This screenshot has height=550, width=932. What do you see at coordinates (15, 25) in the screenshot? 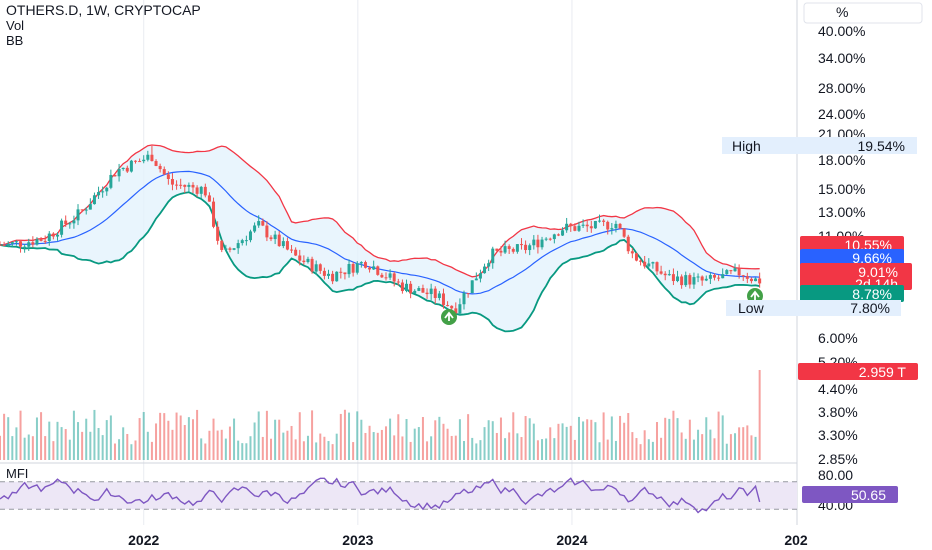
I see `volume-indicator-label: Vol` at bounding box center [15, 25].